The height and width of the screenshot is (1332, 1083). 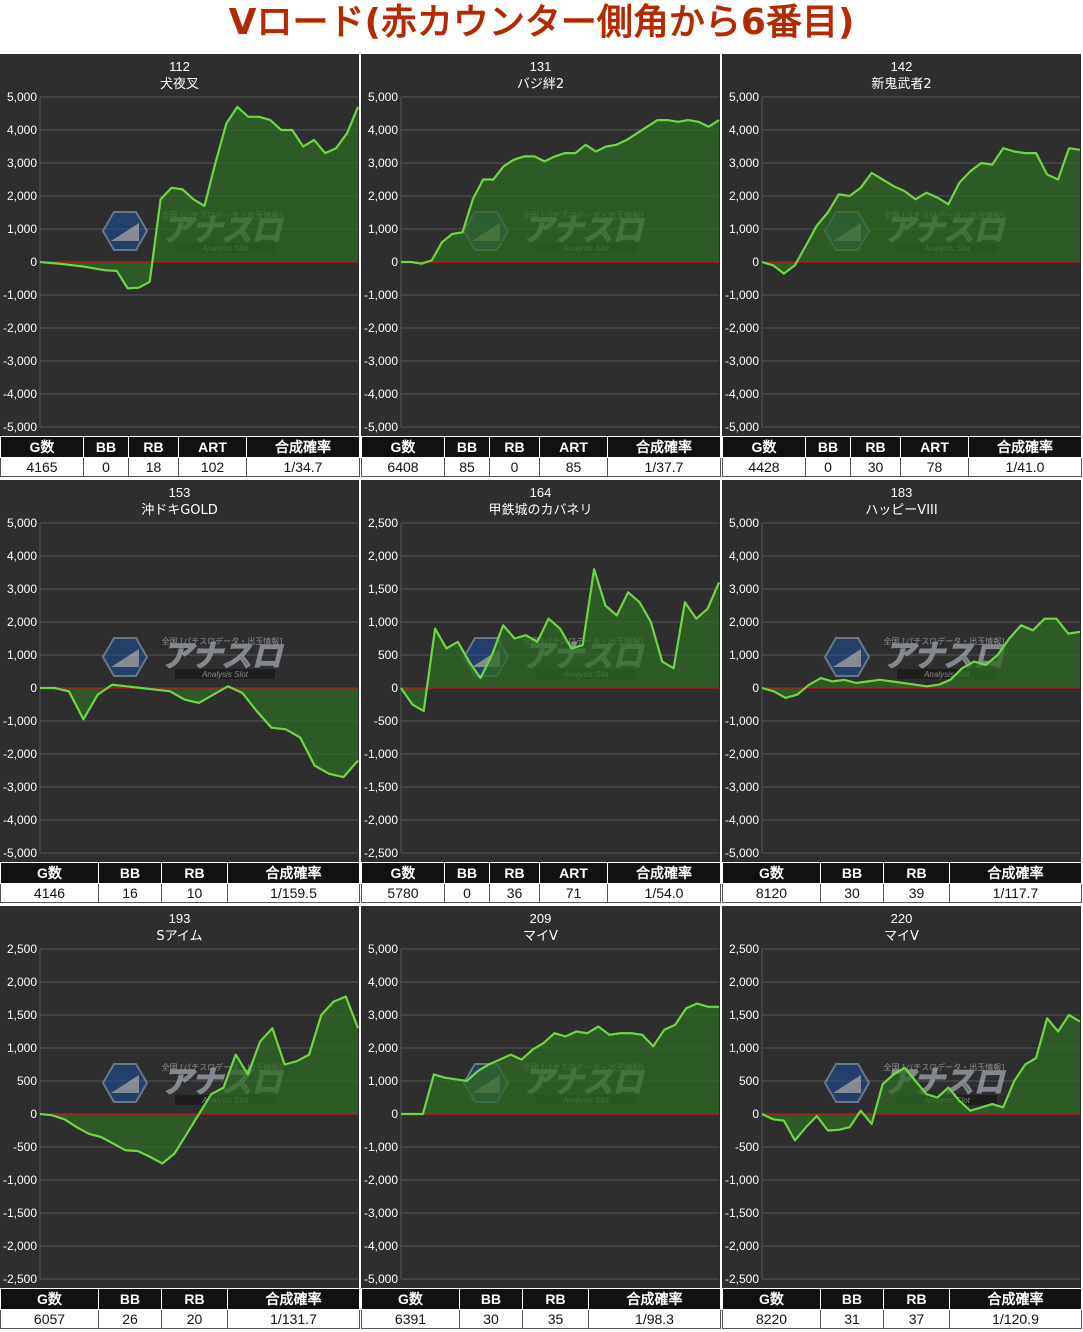 What do you see at coordinates (303, 467) in the screenshot?
I see `stats-value-cell: 1/34.7` at bounding box center [303, 467].